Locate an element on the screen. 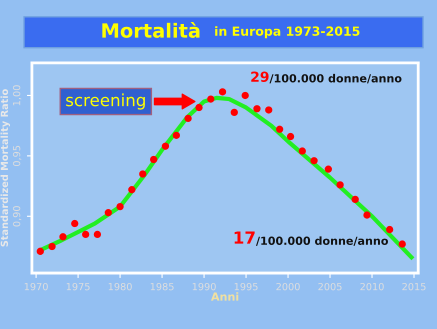 This screenshot has height=329, width=437. x-tick-label: 2015 is located at coordinates (414, 286).